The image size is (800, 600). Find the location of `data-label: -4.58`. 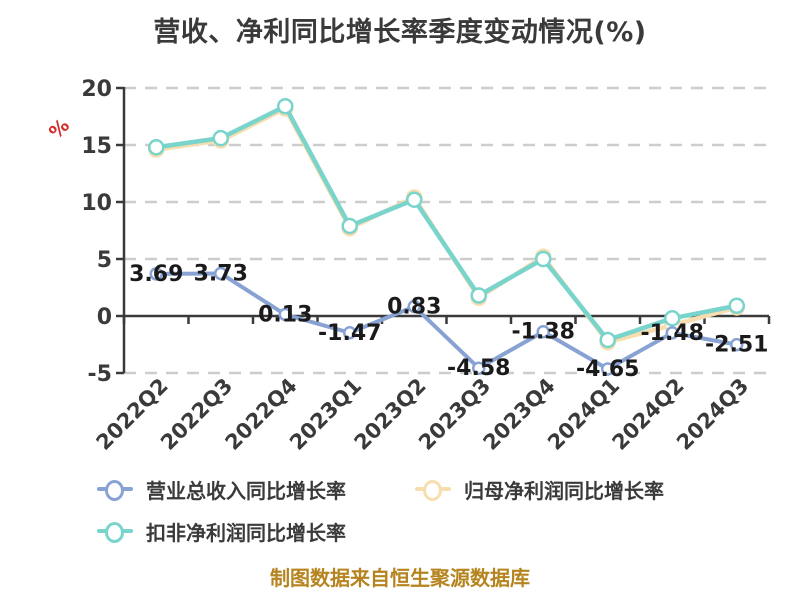

data-label: -4.58 is located at coordinates (478, 368).